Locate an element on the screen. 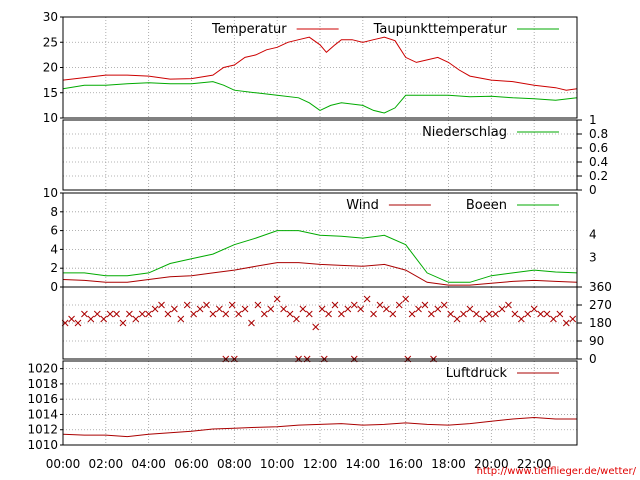 This screenshot has width=640, height=480. legend-label: Taupunkttemperatur is located at coordinates (440, 29).